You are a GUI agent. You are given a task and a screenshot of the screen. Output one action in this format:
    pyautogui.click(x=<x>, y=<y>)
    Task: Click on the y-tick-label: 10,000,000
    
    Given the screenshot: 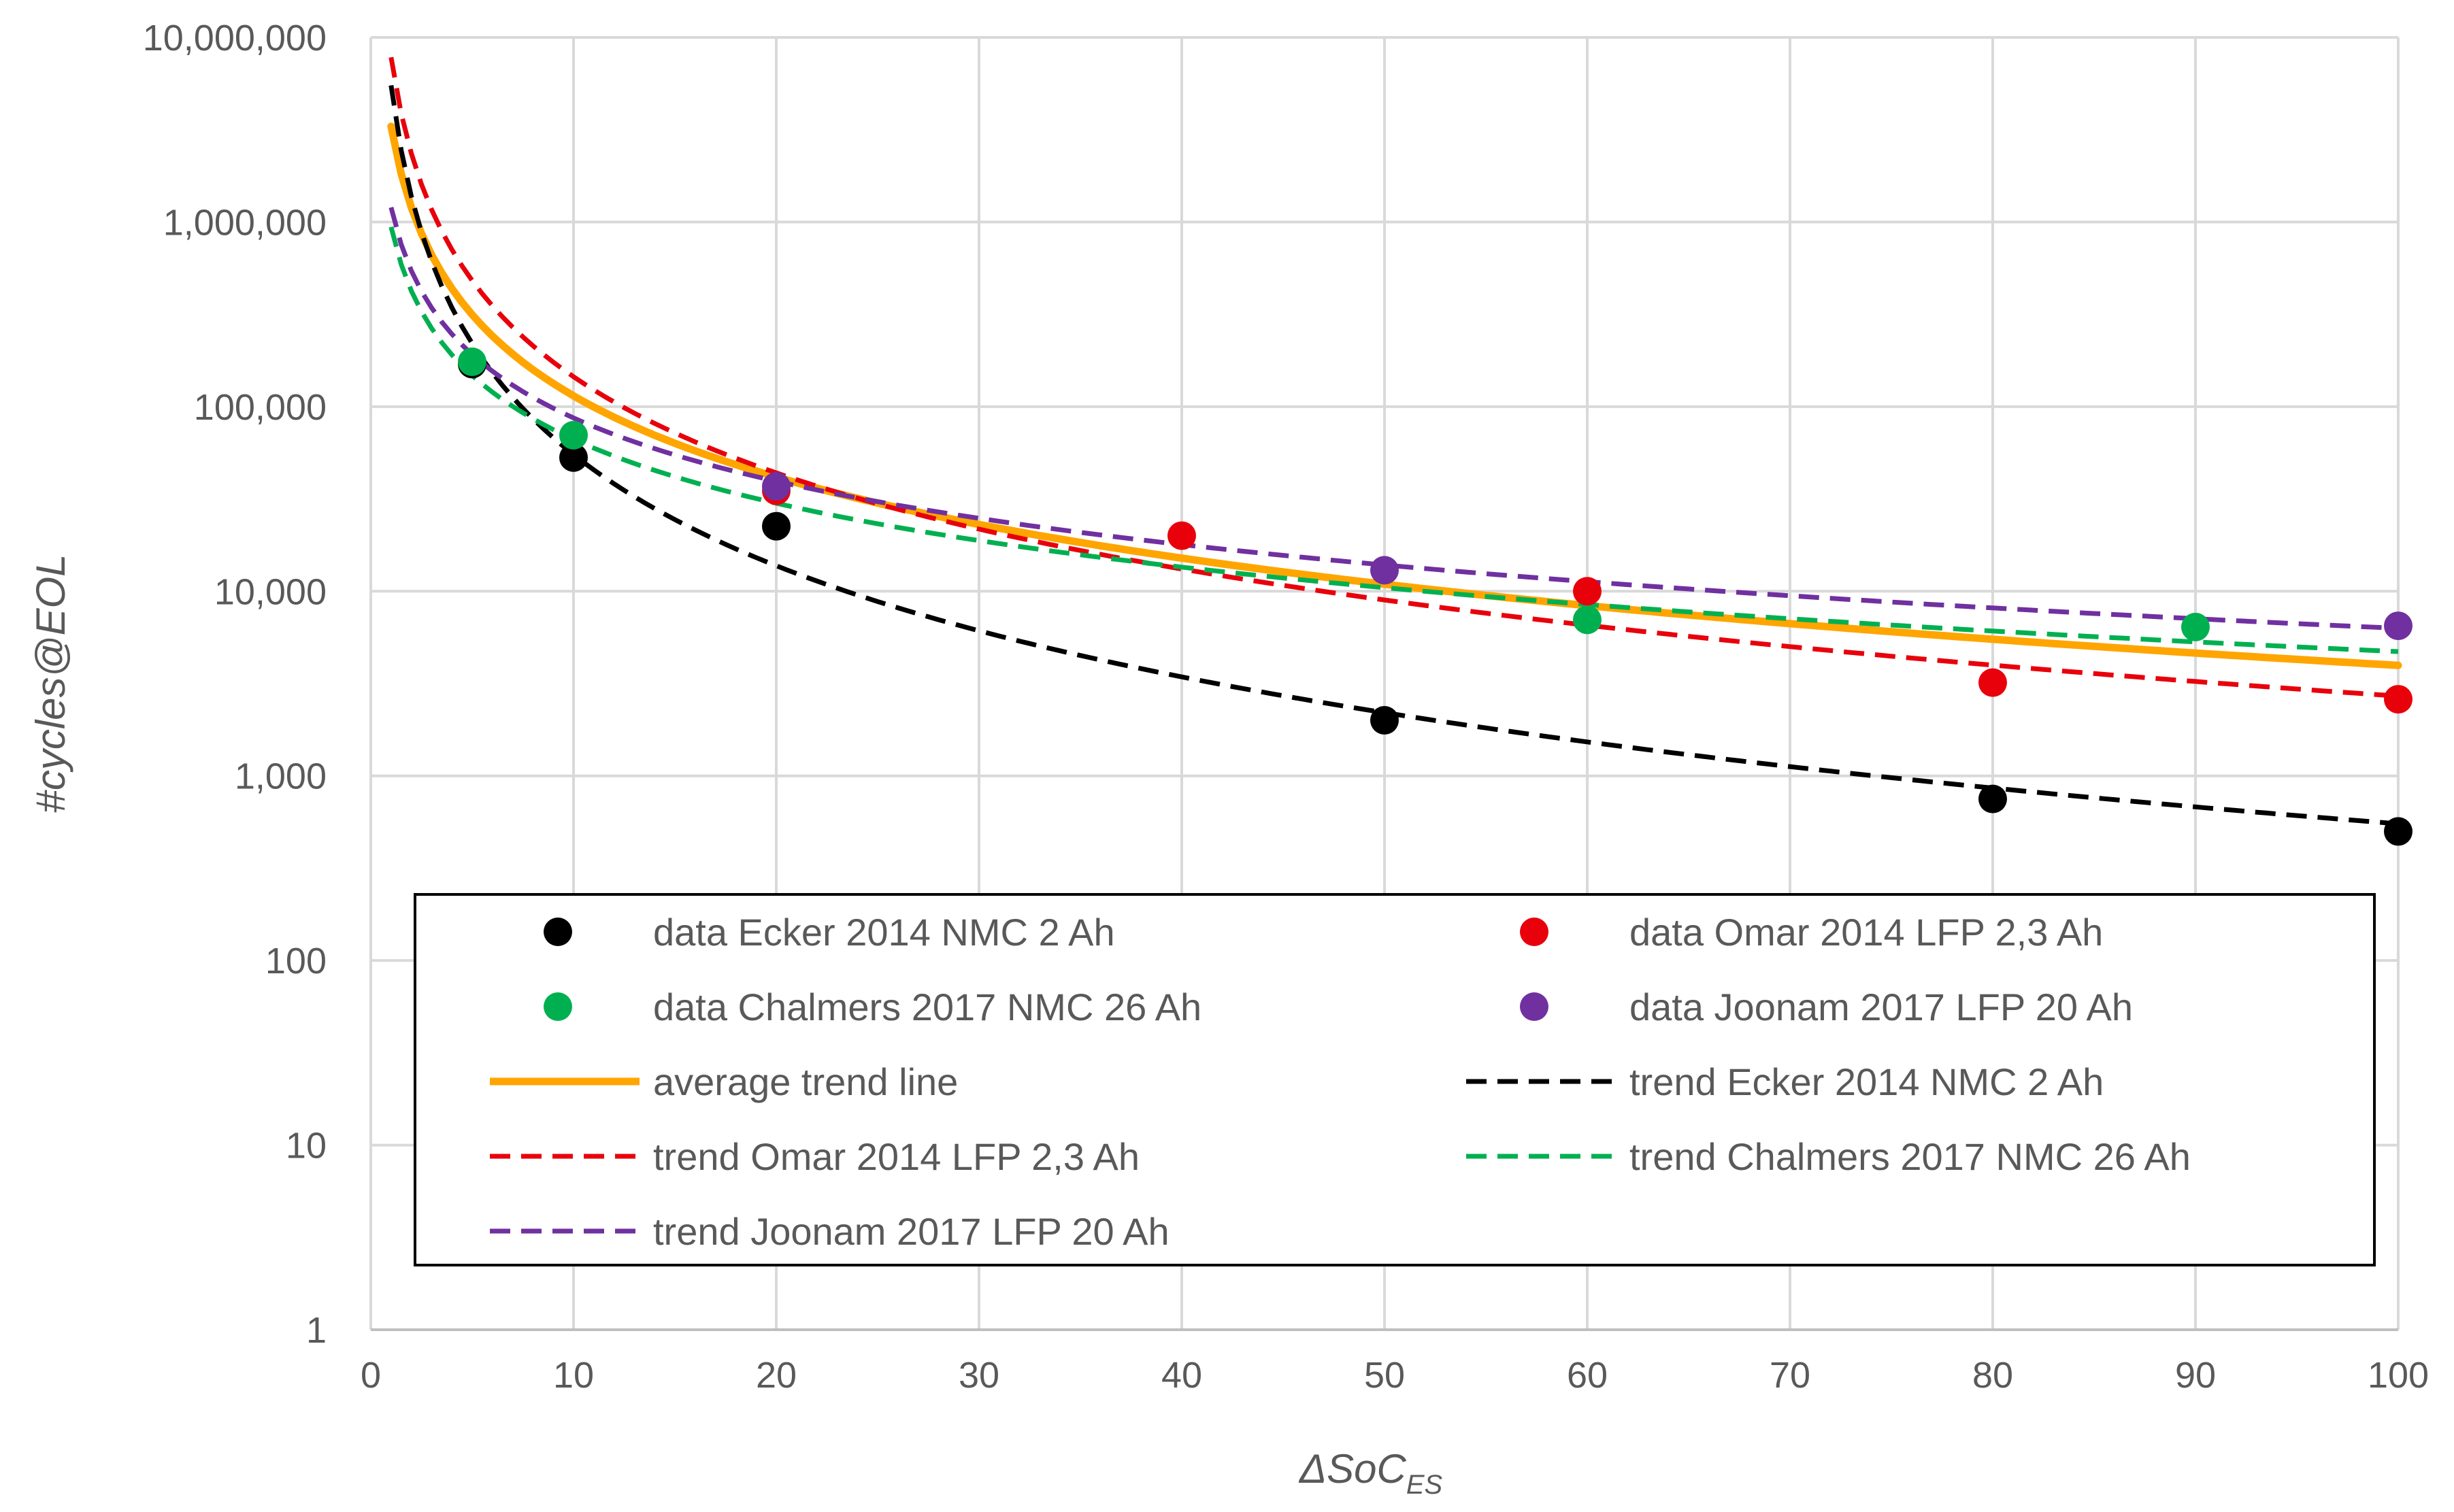 What is the action you would take?
    pyautogui.click(x=235, y=38)
    